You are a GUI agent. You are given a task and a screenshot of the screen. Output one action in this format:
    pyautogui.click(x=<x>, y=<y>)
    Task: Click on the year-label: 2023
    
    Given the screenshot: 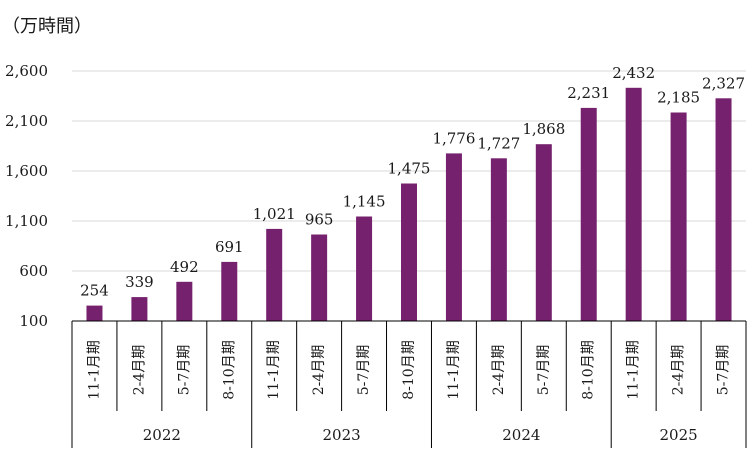 What is the action you would take?
    pyautogui.click(x=342, y=435)
    